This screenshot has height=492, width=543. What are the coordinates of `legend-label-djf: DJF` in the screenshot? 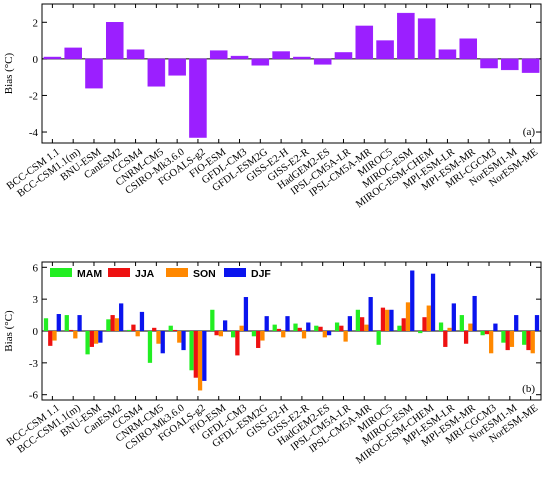 It's located at (261, 274).